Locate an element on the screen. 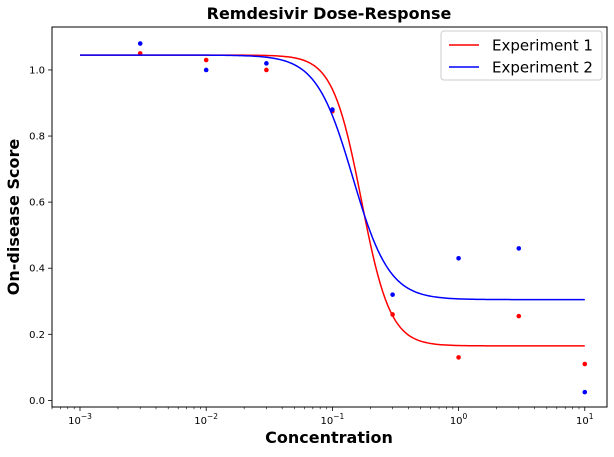  x-axis-label: Concentration is located at coordinates (329, 437).